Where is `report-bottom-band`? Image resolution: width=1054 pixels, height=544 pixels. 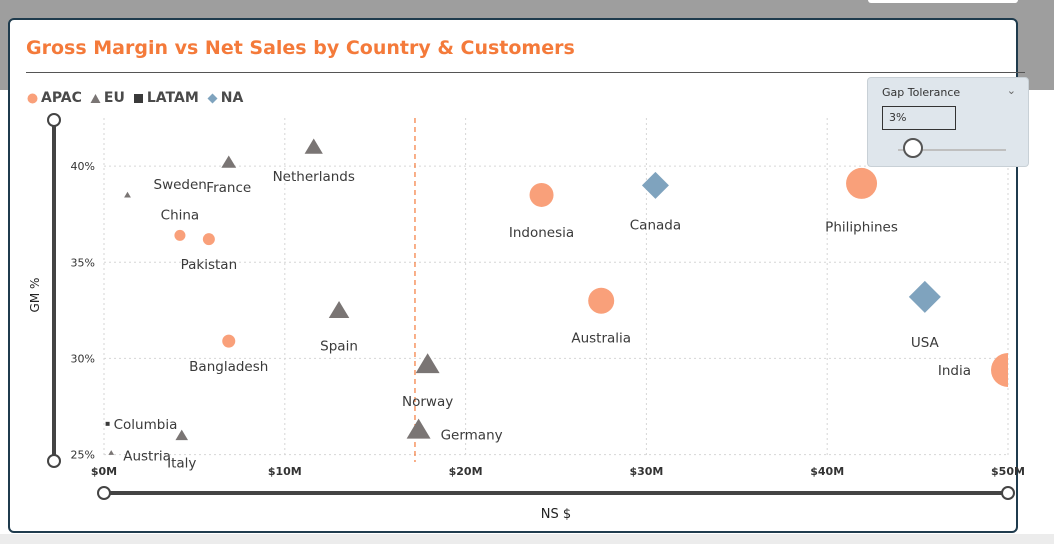 report-bottom-band is located at coordinates (527, 539).